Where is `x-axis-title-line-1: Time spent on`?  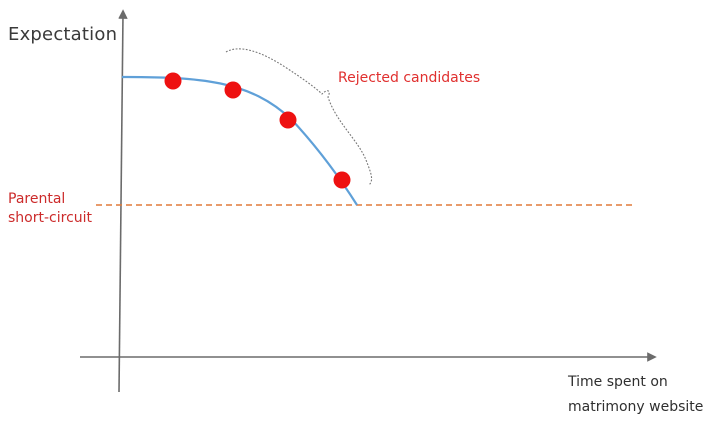 x-axis-title-line-1: Time spent on is located at coordinates (618, 382).